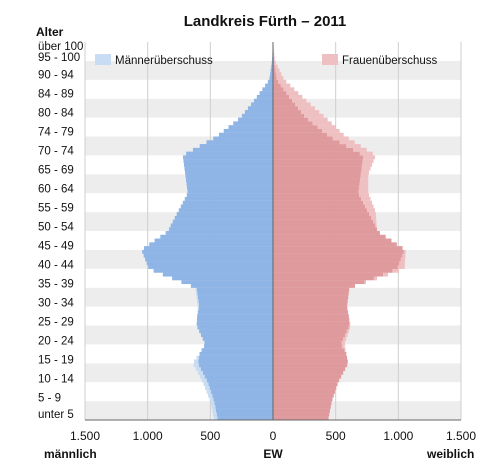 This screenshot has height=469, width=500. I want to click on age-tick-label: 60 - 64, so click(56, 190).